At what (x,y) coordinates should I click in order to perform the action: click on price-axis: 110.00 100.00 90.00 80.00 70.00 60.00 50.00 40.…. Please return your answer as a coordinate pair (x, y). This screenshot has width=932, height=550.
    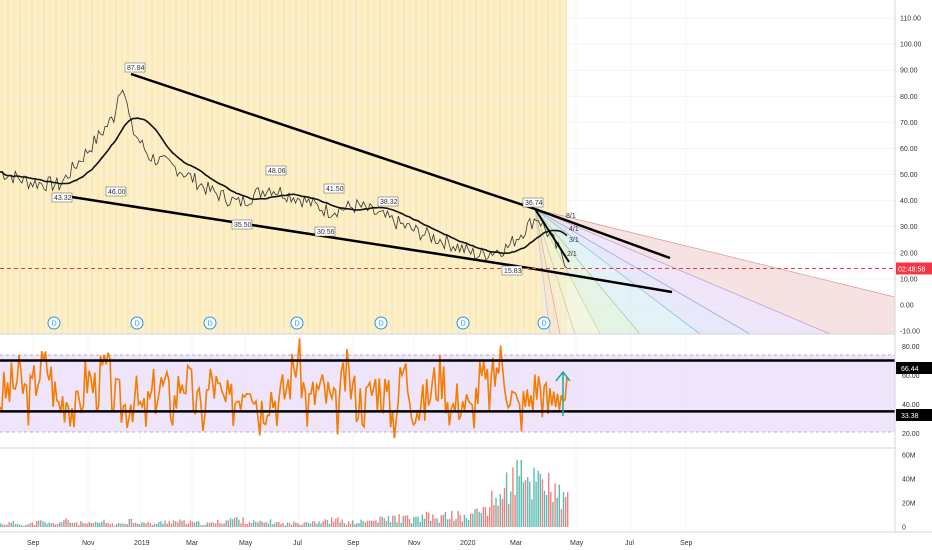
    Looking at the image, I should click on (911, 176).